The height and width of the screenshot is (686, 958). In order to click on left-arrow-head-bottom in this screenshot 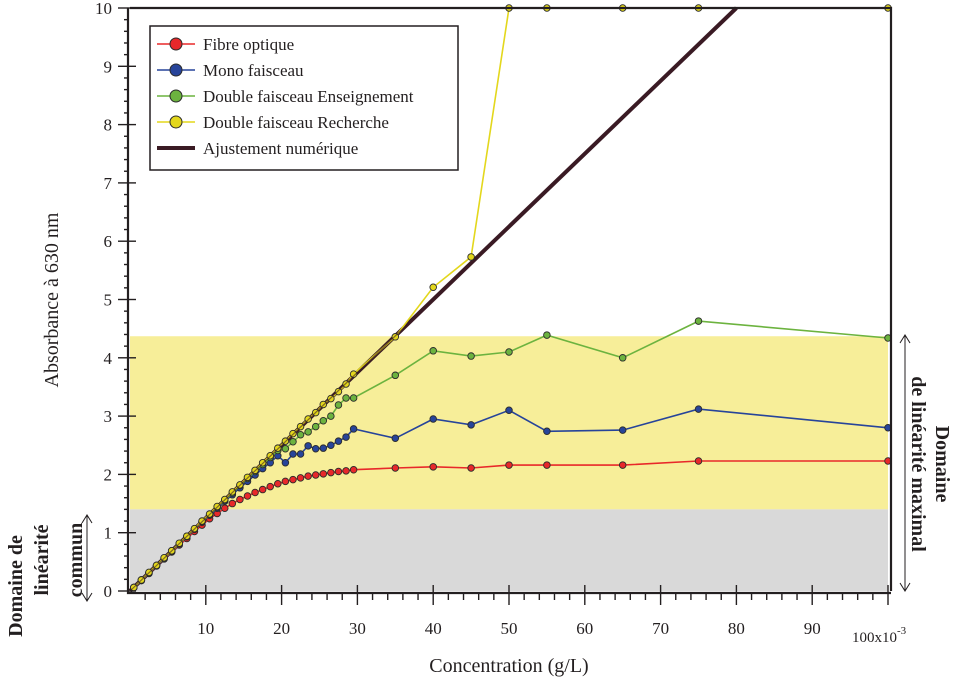, I will do `click(87, 597)`.